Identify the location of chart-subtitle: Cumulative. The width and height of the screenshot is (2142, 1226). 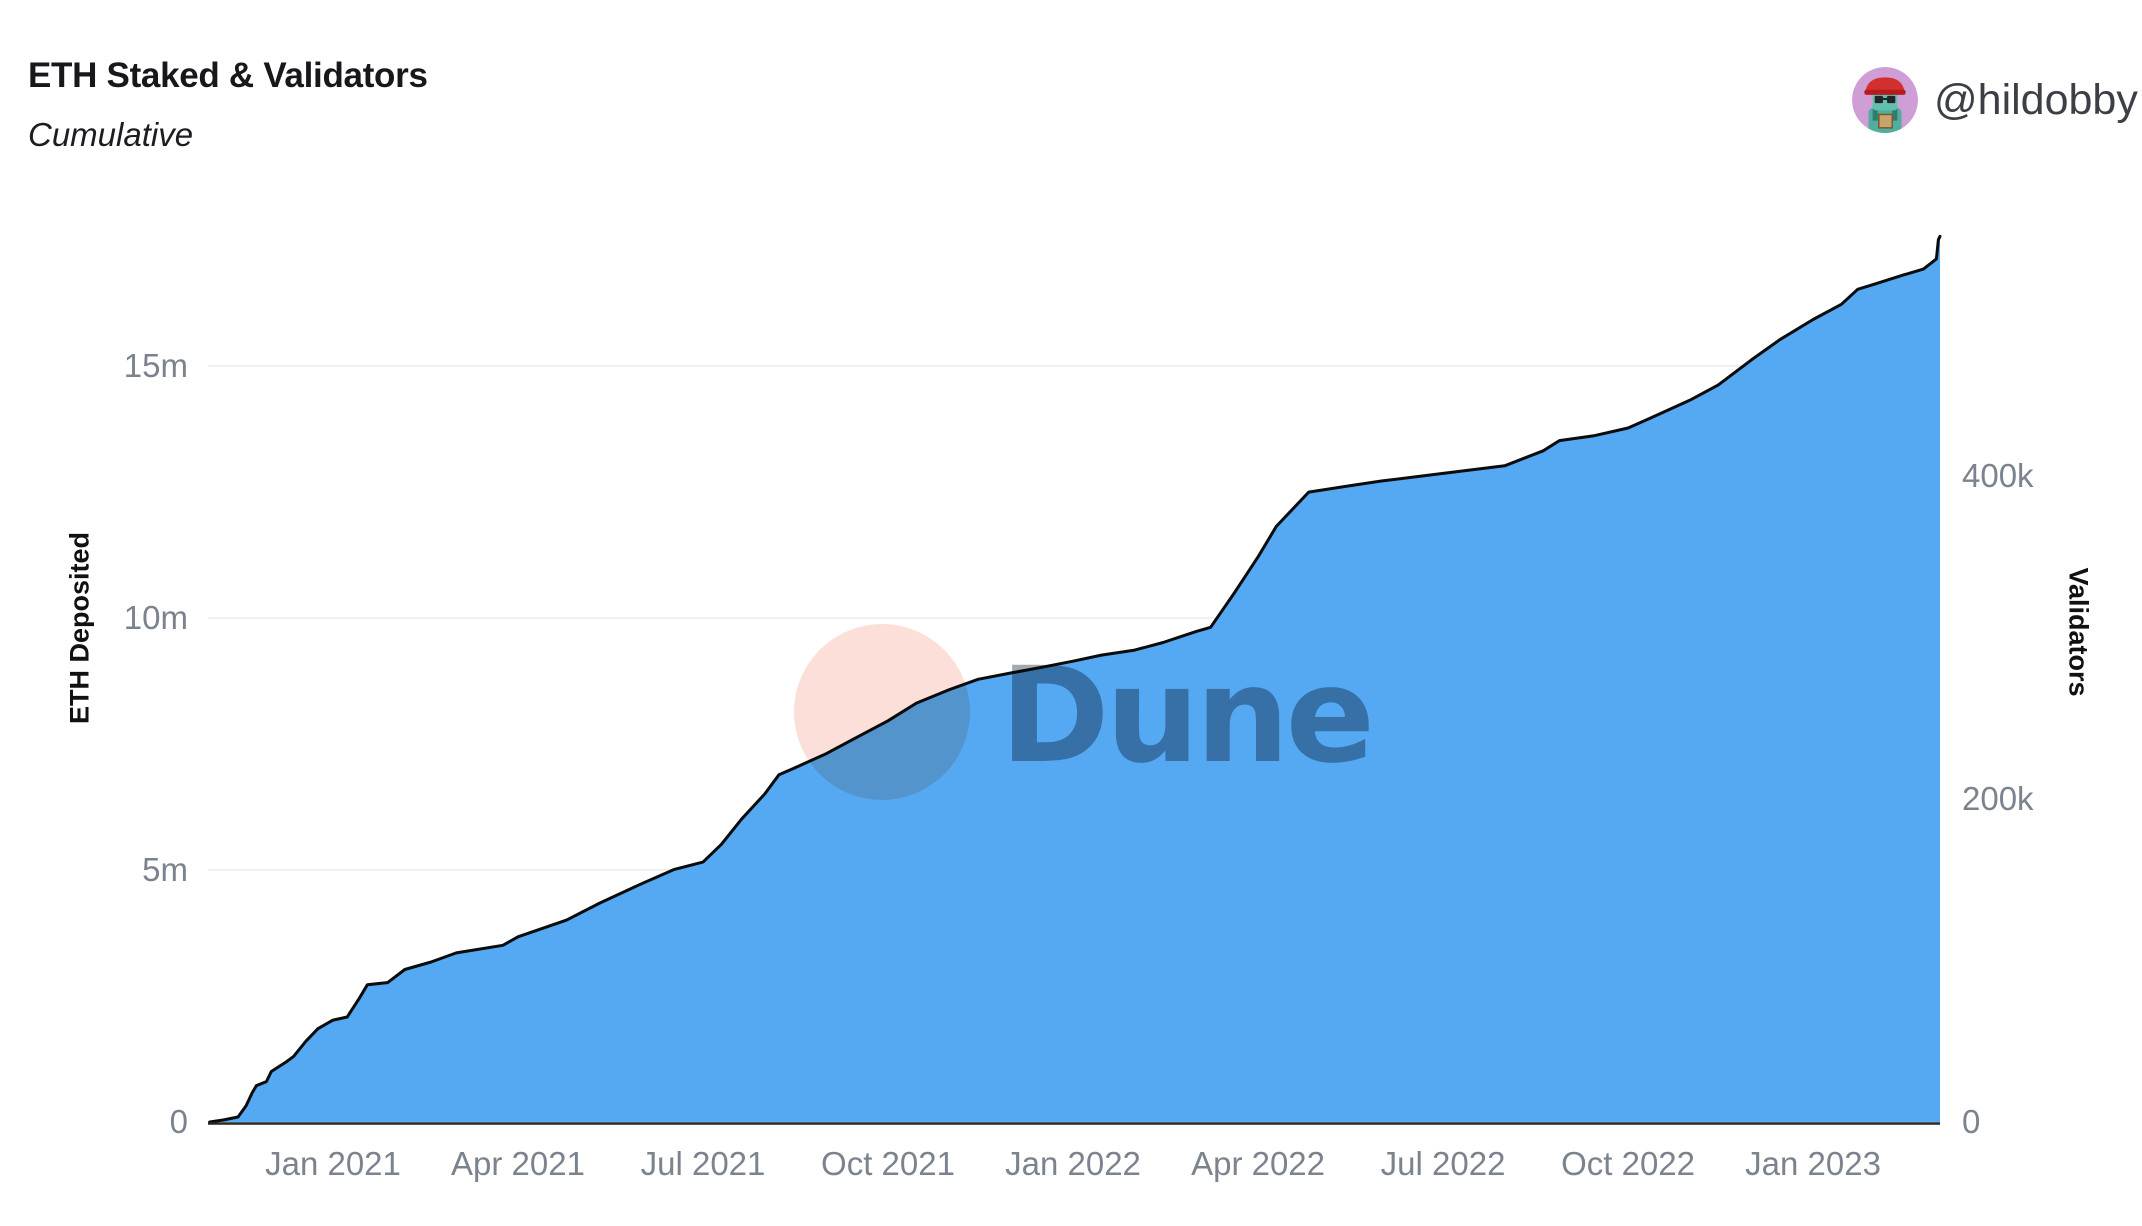
(111, 134).